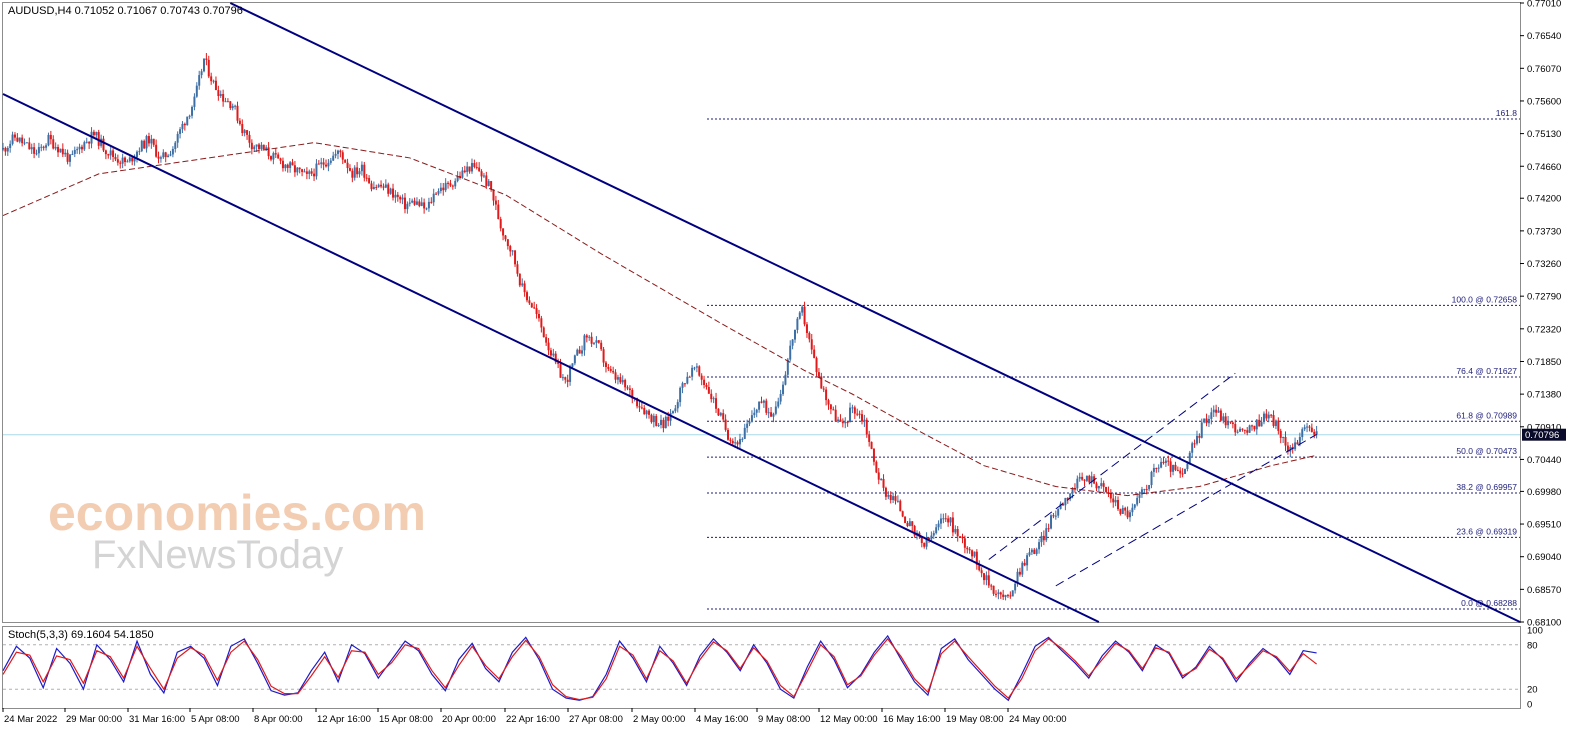 This screenshot has height=743, width=1596. Describe the element at coordinates (784, 719) in the screenshot. I see `x-tick-label: 9 May 08:00` at that location.